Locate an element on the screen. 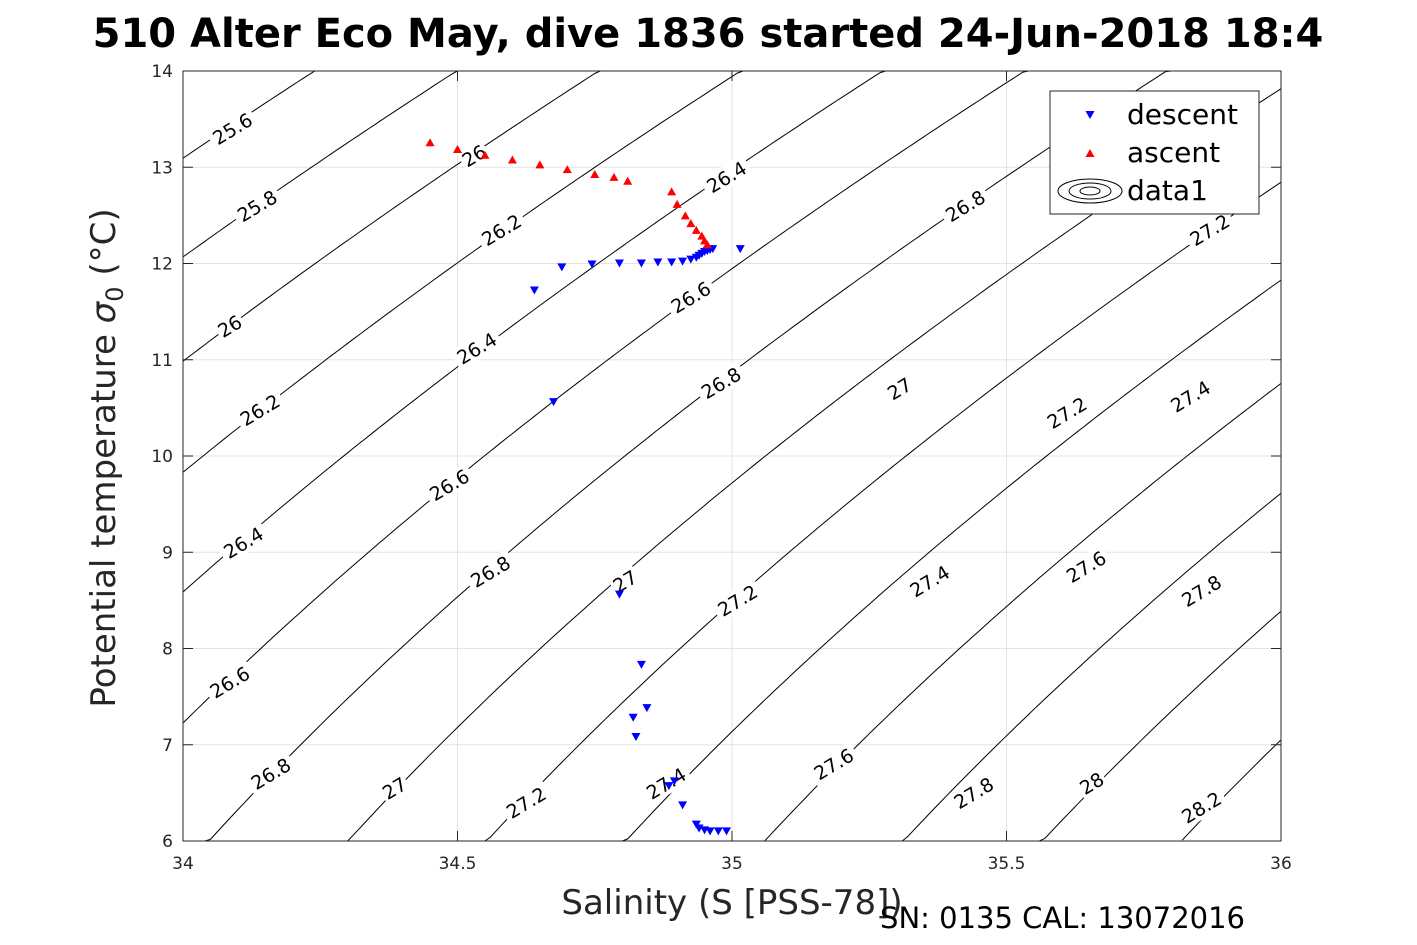  x-tick-label: 36 is located at coordinates (1281, 864).